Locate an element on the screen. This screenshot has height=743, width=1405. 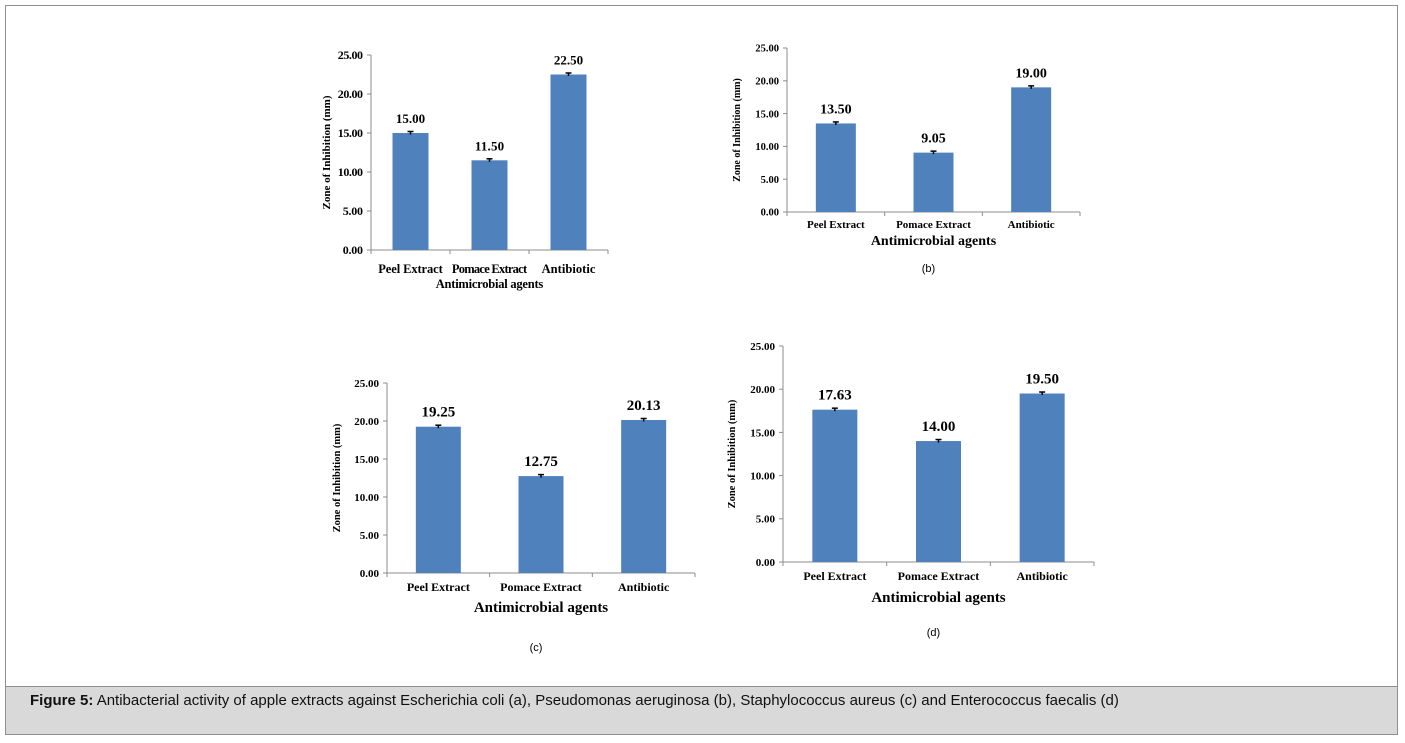
data-label: 9.05 is located at coordinates (933, 139).